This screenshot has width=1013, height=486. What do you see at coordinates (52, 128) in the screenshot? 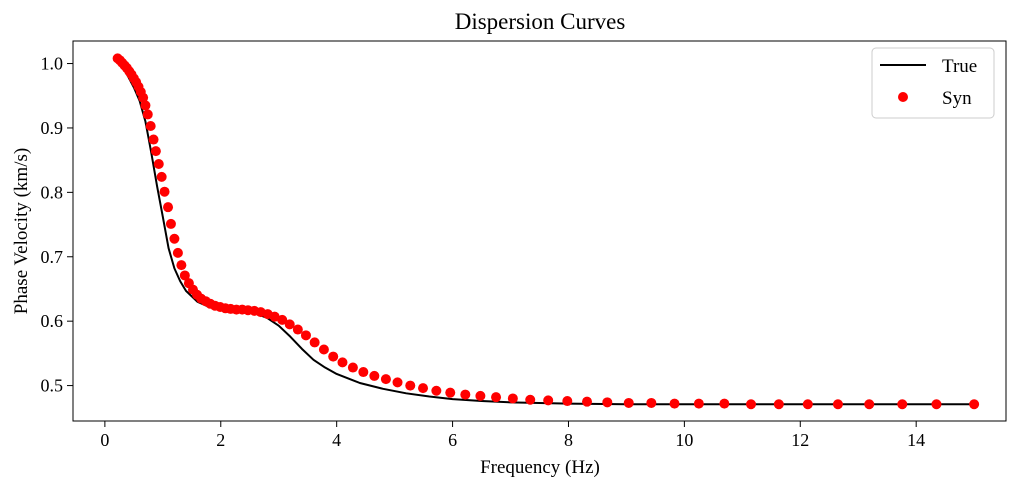
I see `y-tick-label: 0.9` at bounding box center [52, 128].